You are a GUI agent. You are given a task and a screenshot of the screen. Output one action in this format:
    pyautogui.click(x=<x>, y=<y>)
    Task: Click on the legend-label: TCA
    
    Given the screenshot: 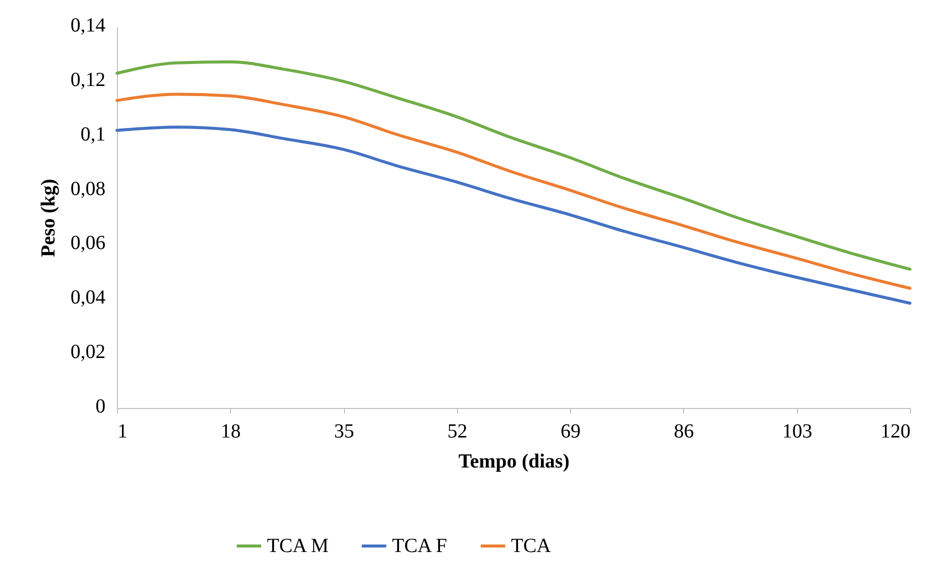 What is the action you would take?
    pyautogui.click(x=531, y=546)
    